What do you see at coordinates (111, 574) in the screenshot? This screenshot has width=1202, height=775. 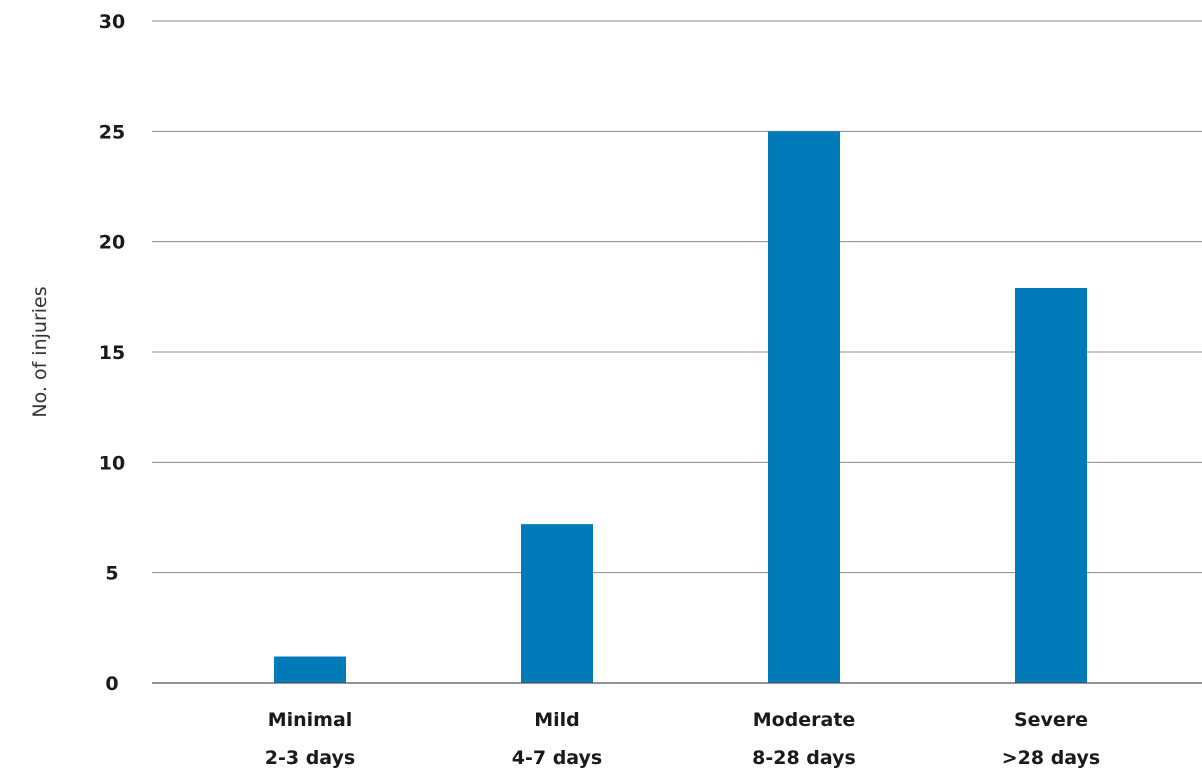 I see `y-tick-label: 5` at bounding box center [111, 574].